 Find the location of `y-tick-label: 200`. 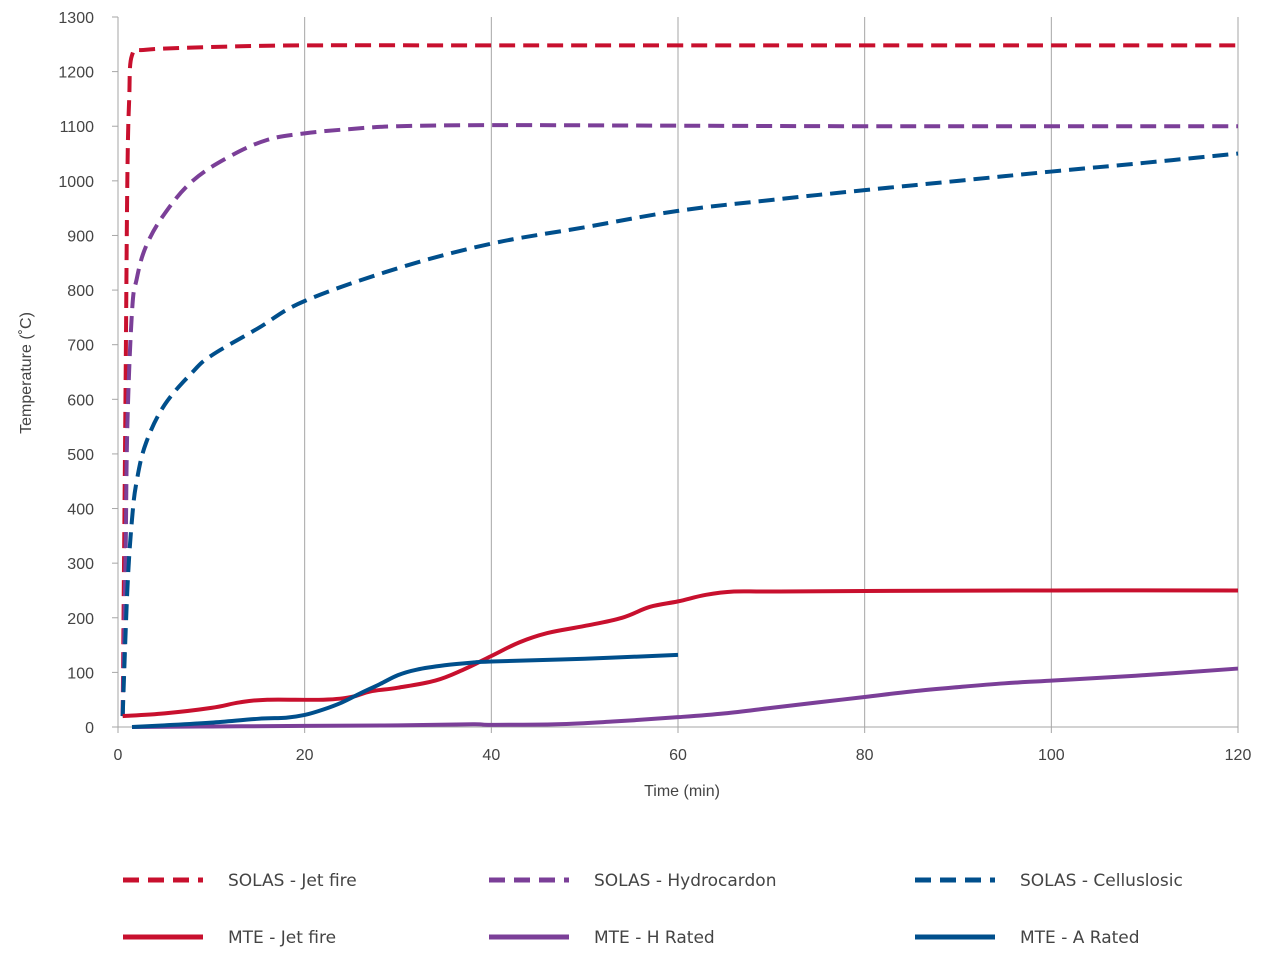

y-tick-label: 200 is located at coordinates (80, 619).